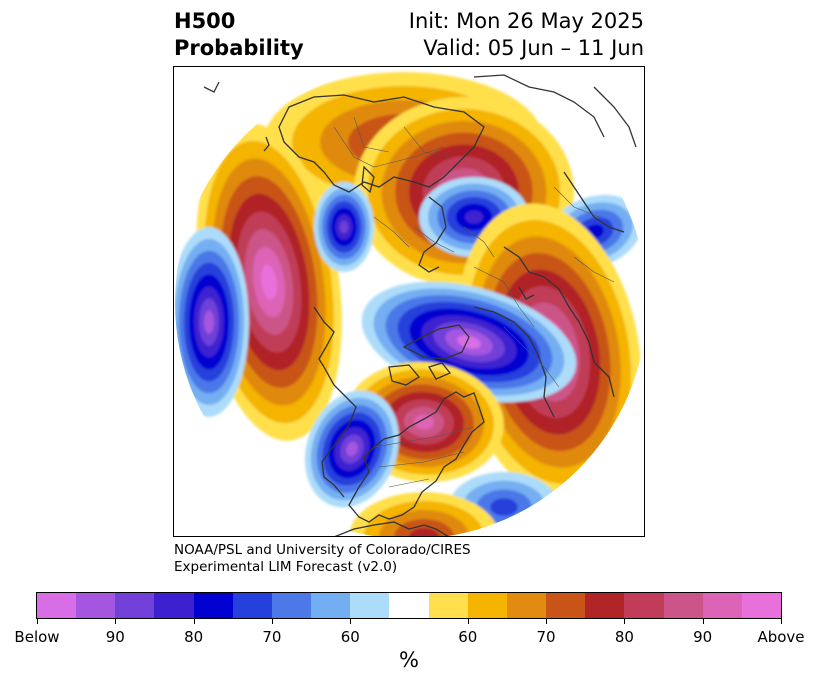 The width and height of the screenshot is (819, 686). Describe the element at coordinates (409, 660) in the screenshot. I see `colorbar-unit: %` at that location.